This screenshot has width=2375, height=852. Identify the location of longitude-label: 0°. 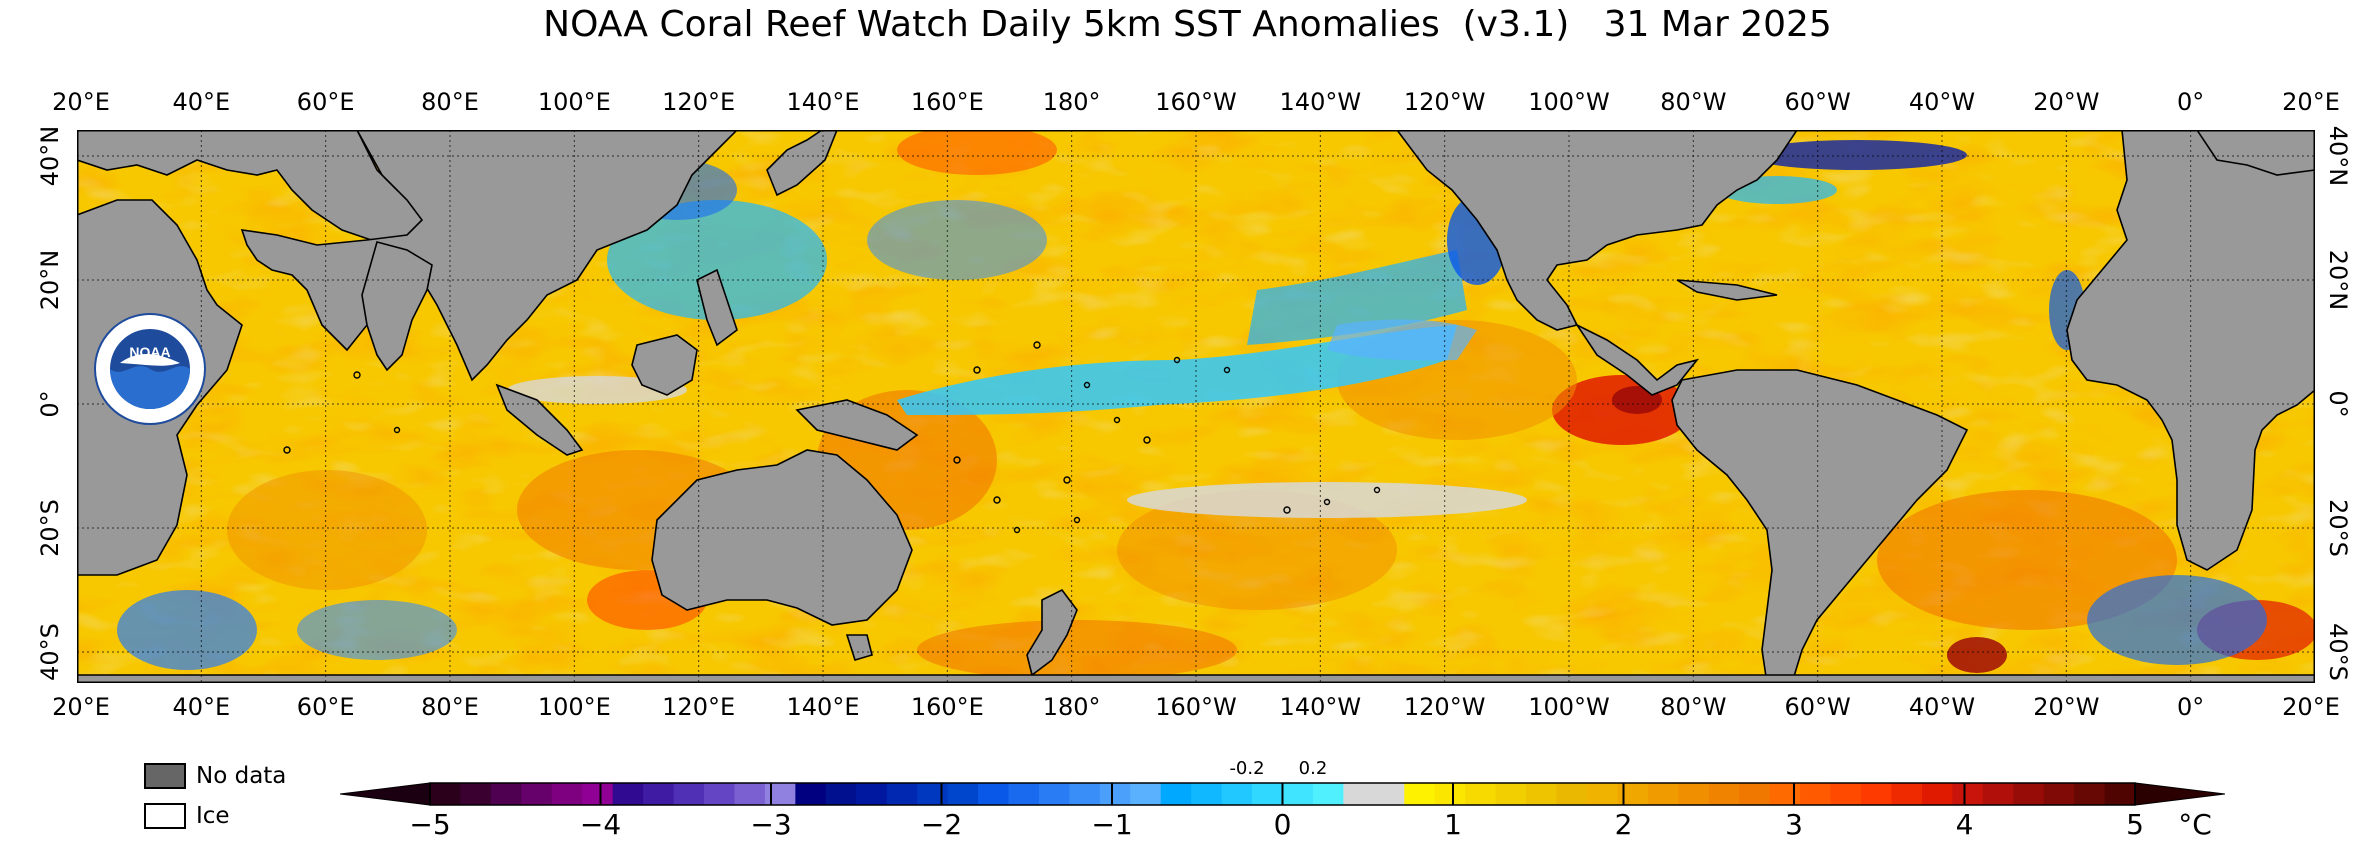
(2191, 102).